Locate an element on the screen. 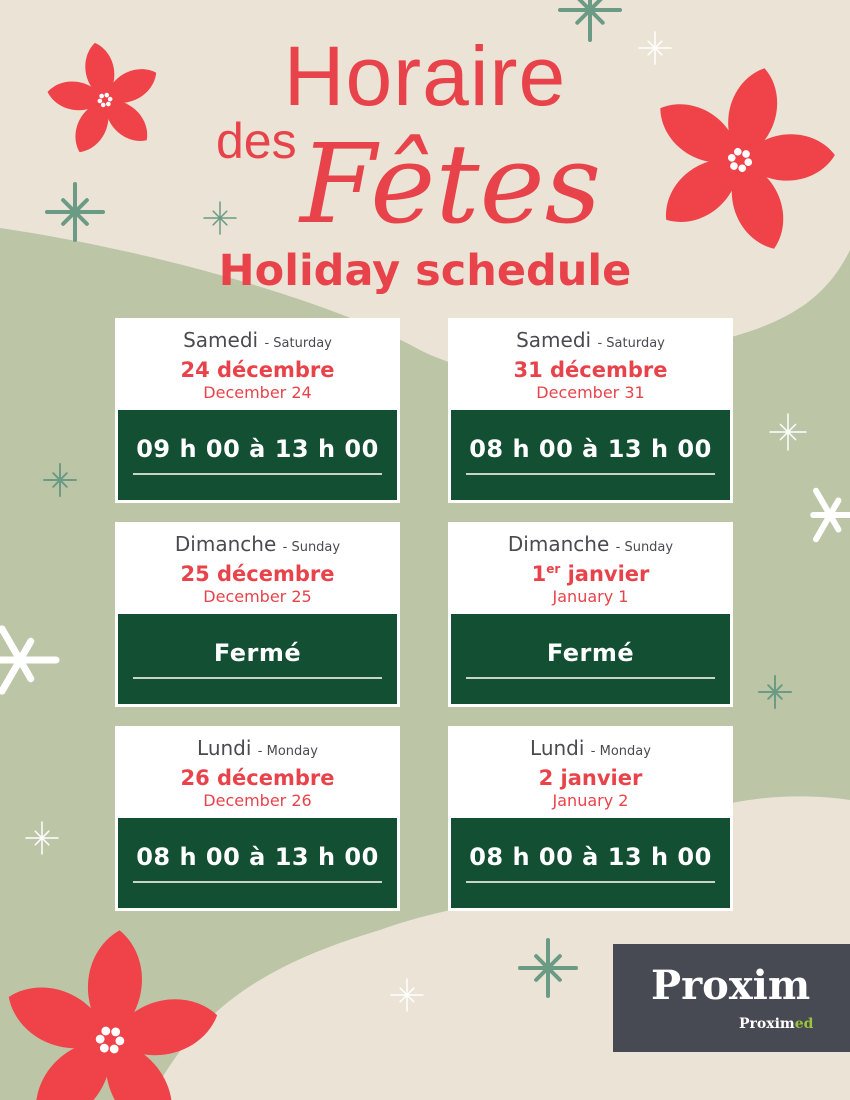 The height and width of the screenshot is (1100, 850). date-en: January 1 is located at coordinates (590, 596).